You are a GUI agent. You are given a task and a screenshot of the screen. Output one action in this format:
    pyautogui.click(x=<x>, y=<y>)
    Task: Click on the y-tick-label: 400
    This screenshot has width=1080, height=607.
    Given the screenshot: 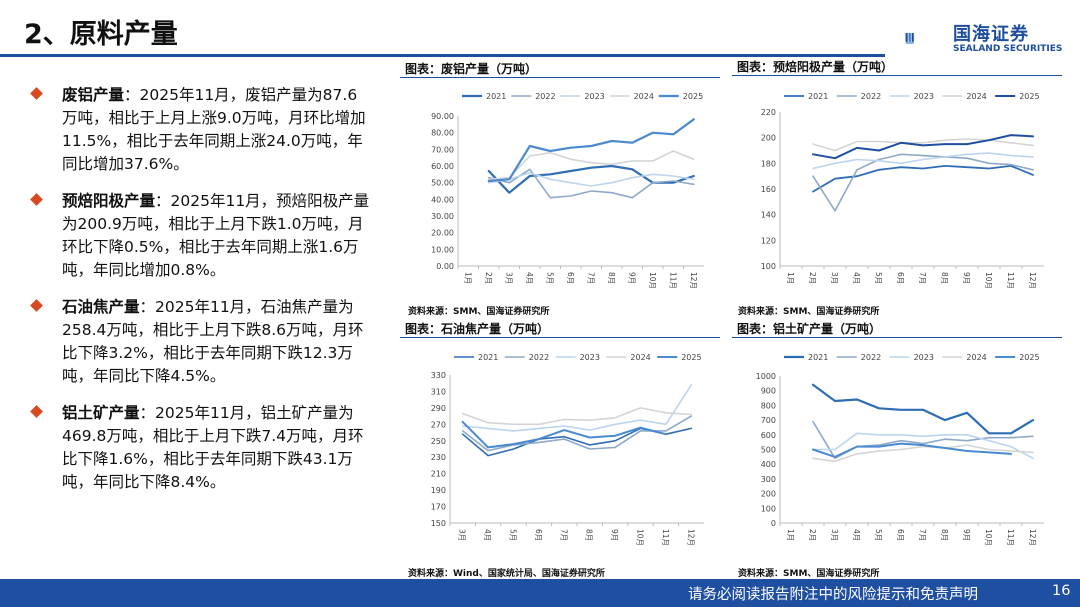 What is the action you would take?
    pyautogui.click(x=768, y=464)
    